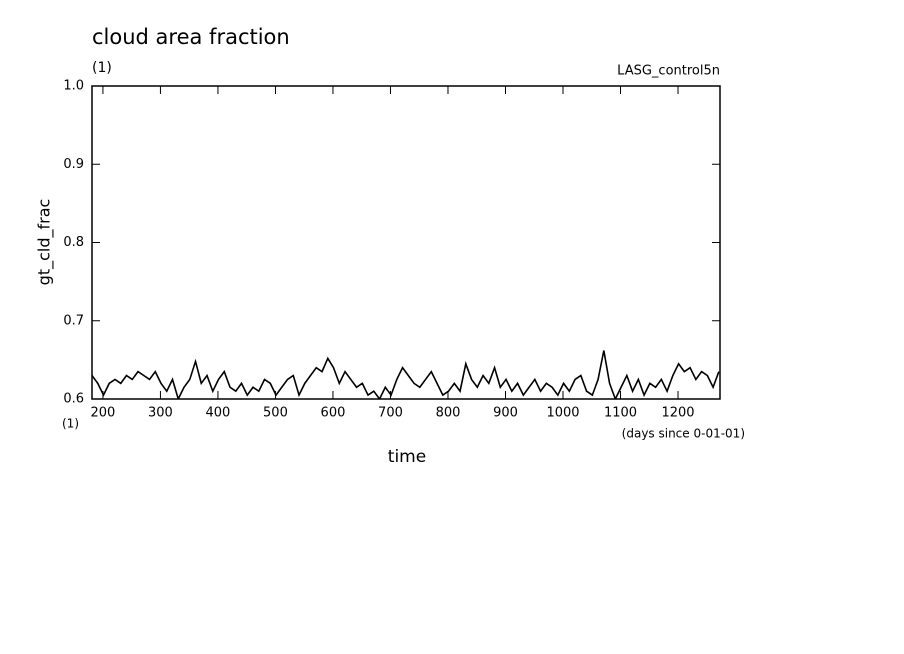  Describe the element at coordinates (73, 86) in the screenshot. I see `y-tick-label: 1.0` at that location.